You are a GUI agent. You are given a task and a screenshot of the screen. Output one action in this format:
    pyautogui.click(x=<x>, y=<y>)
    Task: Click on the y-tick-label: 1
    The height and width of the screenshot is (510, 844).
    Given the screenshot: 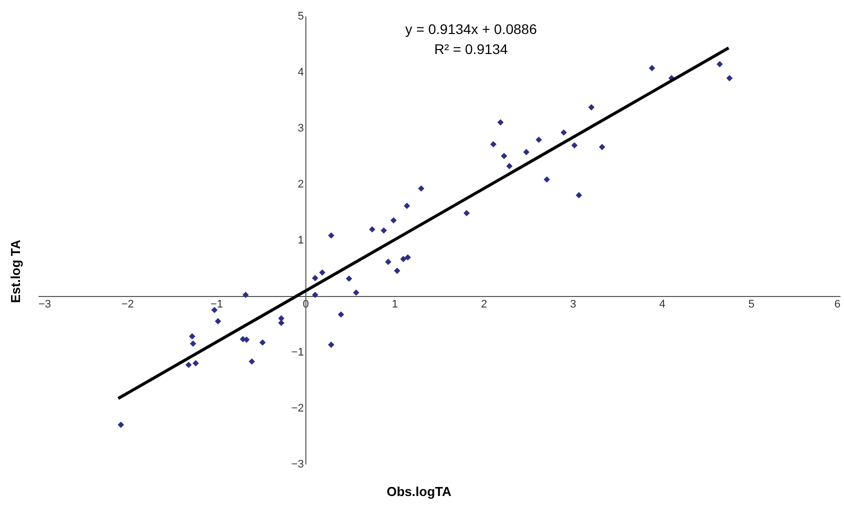 What is the action you would take?
    pyautogui.click(x=301, y=240)
    